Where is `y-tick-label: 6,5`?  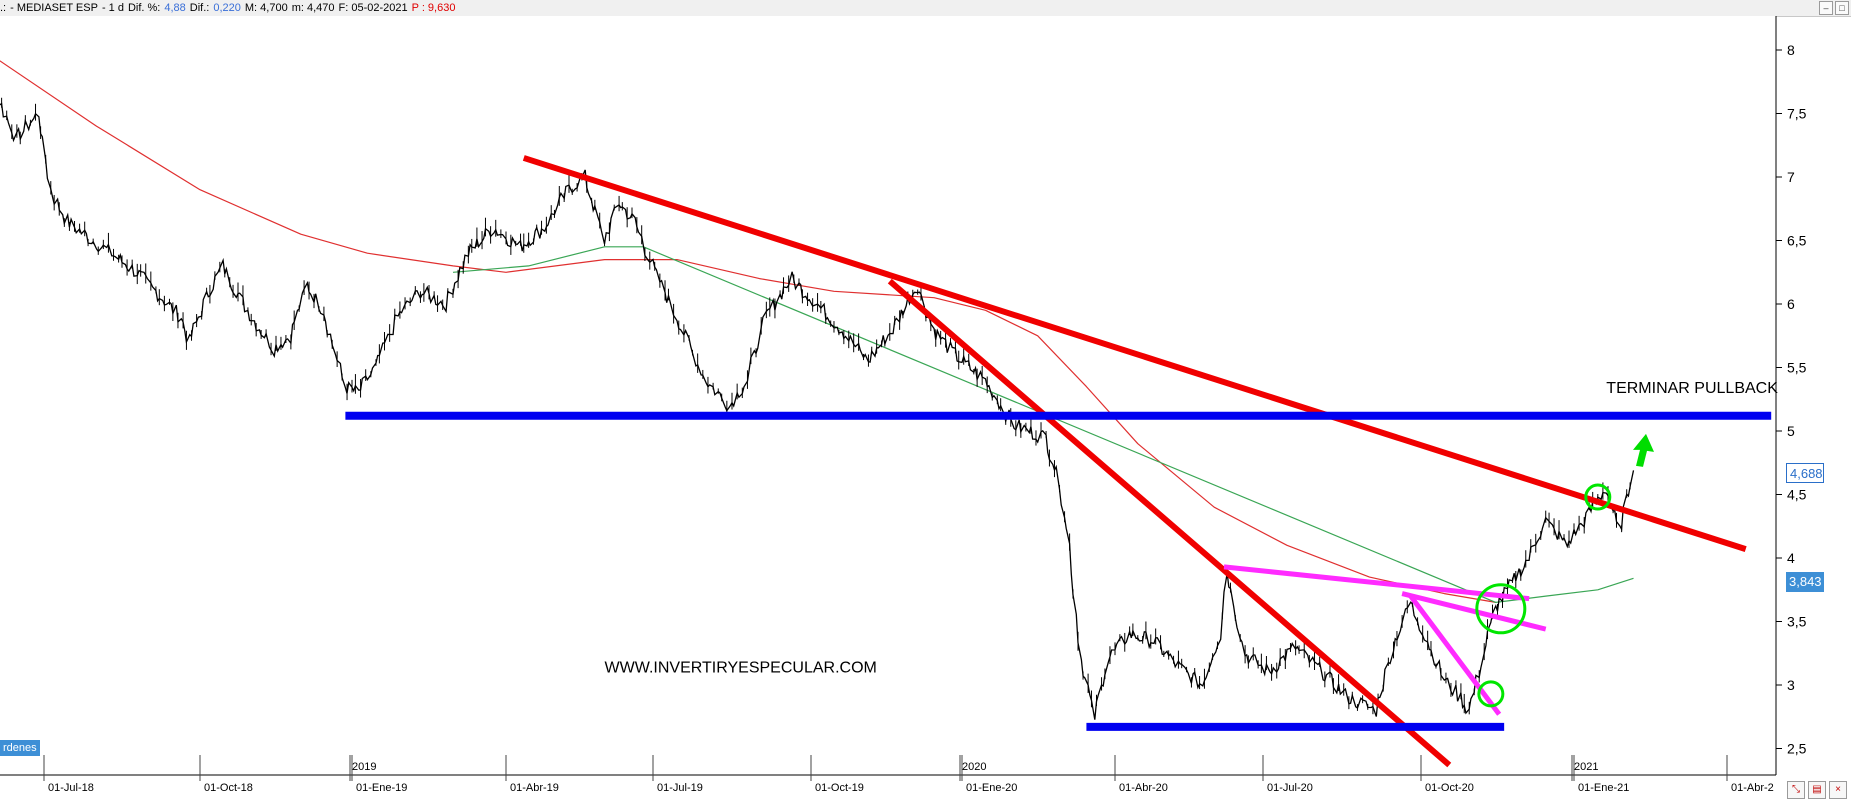
y-tick-label: 6,5 is located at coordinates (1797, 241).